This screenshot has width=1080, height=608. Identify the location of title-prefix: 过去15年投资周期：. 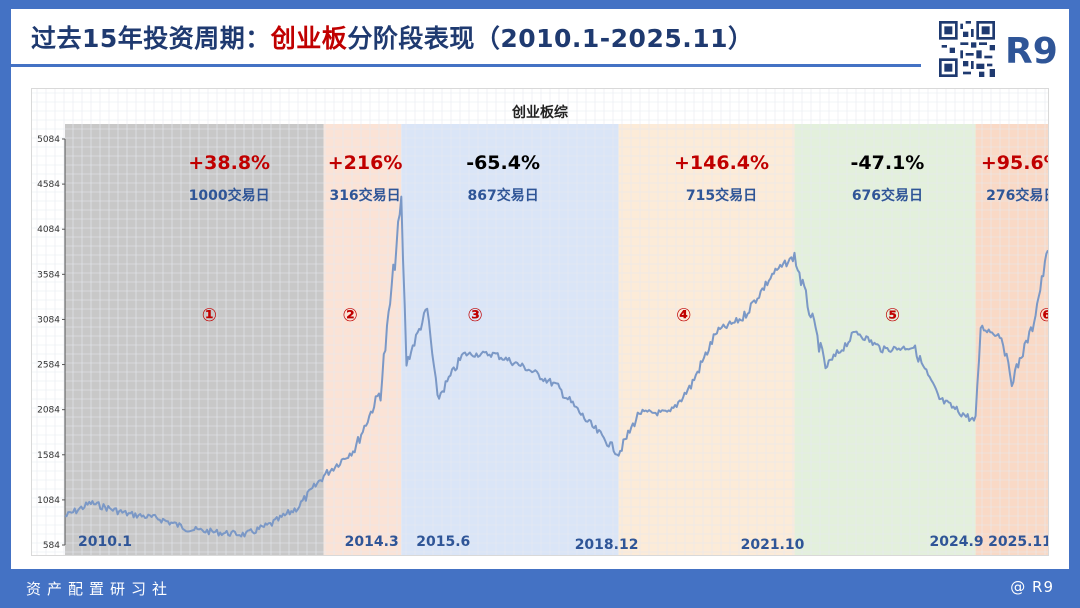
(151, 38).